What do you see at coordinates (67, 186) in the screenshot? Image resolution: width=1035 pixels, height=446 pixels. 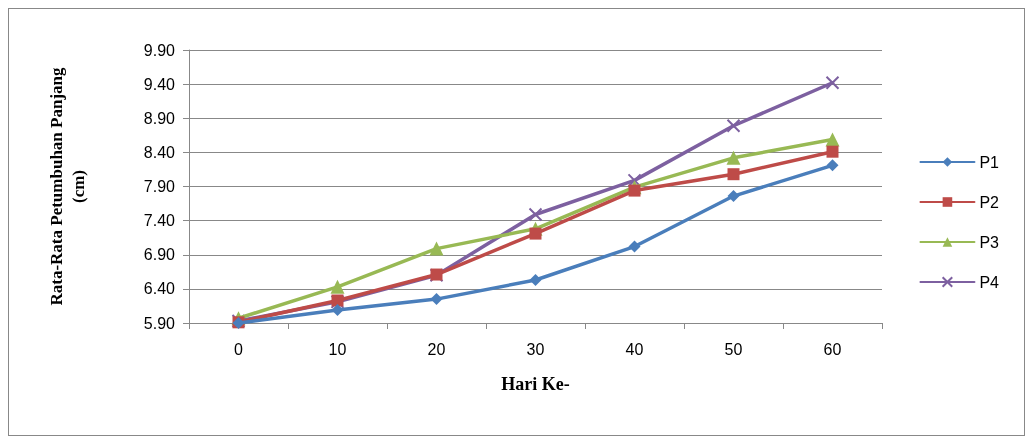 I see `y-axis-title: Rata-Rata Petumbuhan Panjang (cm)` at bounding box center [67, 186].